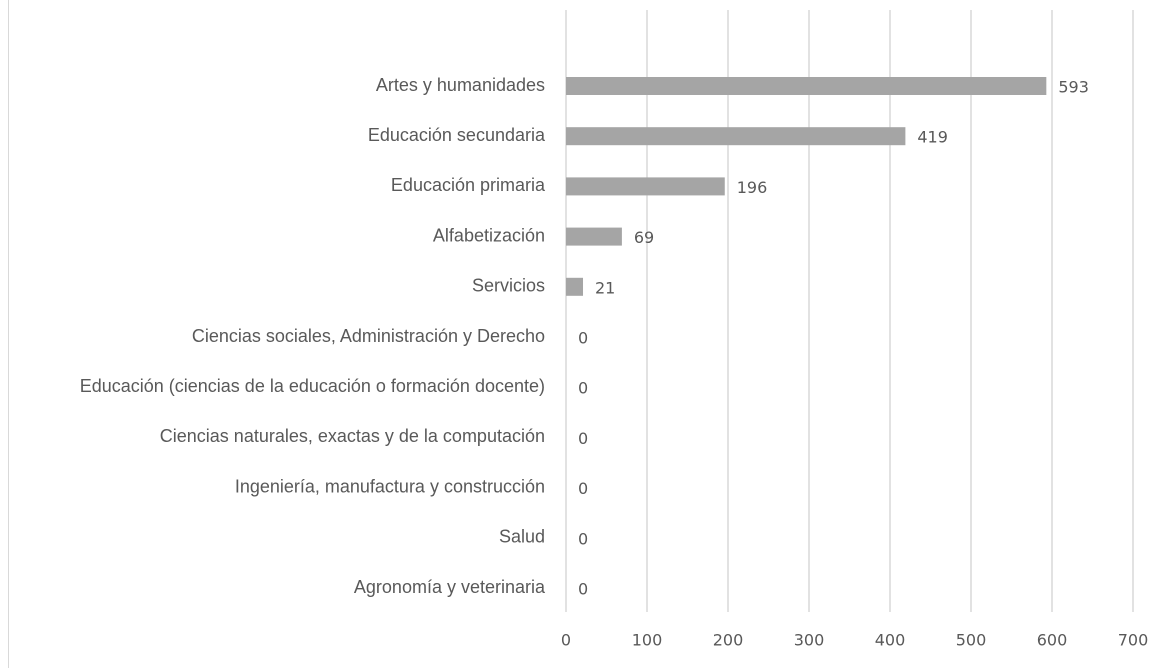 The width and height of the screenshot is (1170, 668). Describe the element at coordinates (647, 640) in the screenshot. I see `x-tick-label: 100` at that location.